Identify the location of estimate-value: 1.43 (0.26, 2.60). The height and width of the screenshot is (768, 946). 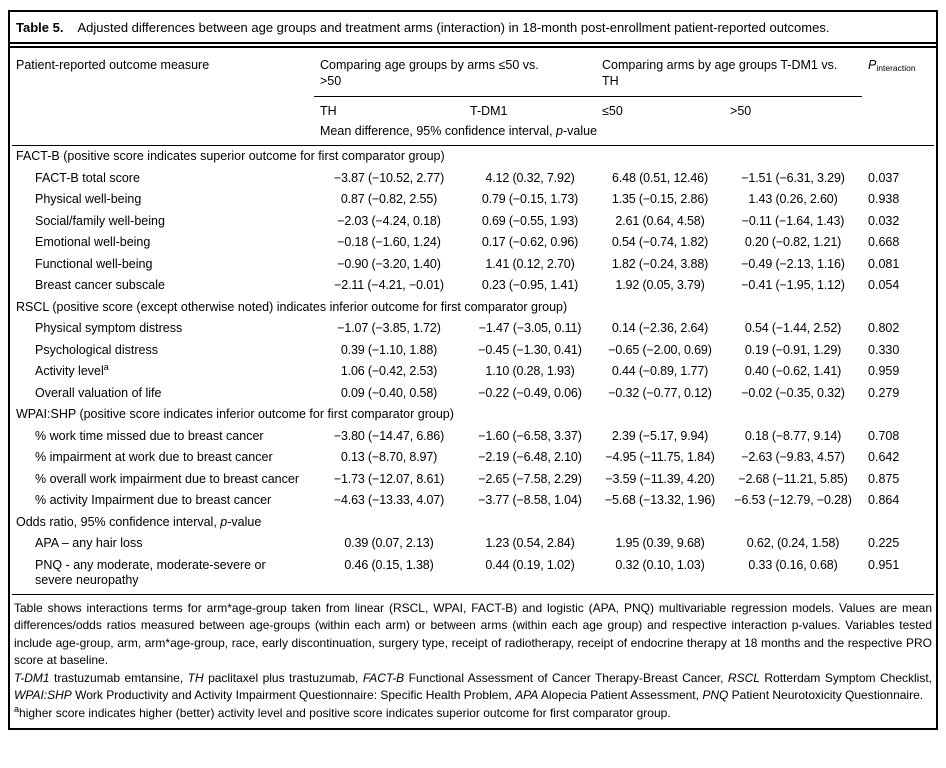
(793, 199).